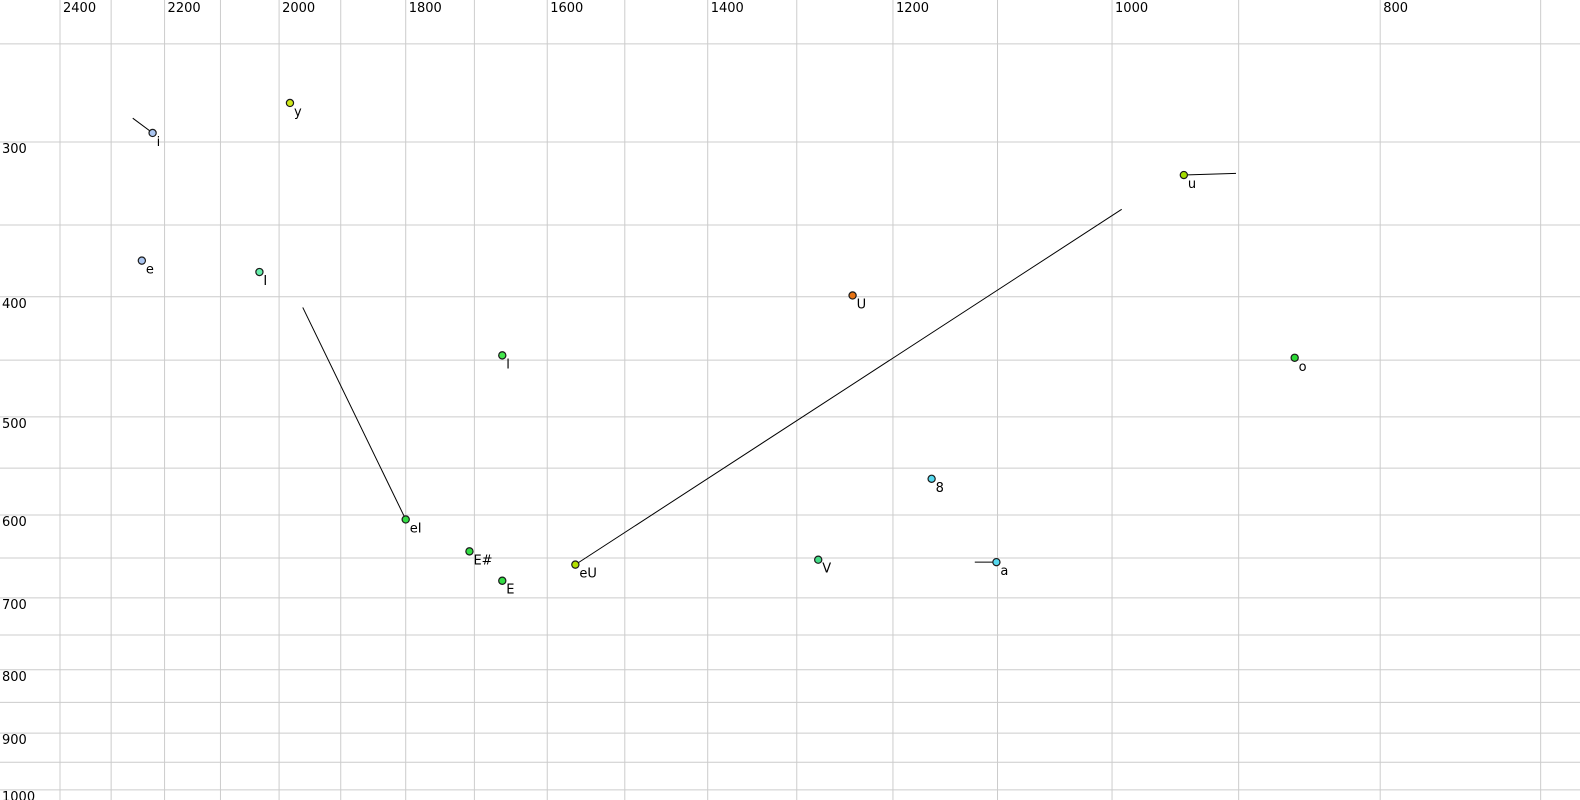 The height and width of the screenshot is (800, 1580). What do you see at coordinates (14, 304) in the screenshot?
I see `y-tick-label-400: 400` at bounding box center [14, 304].